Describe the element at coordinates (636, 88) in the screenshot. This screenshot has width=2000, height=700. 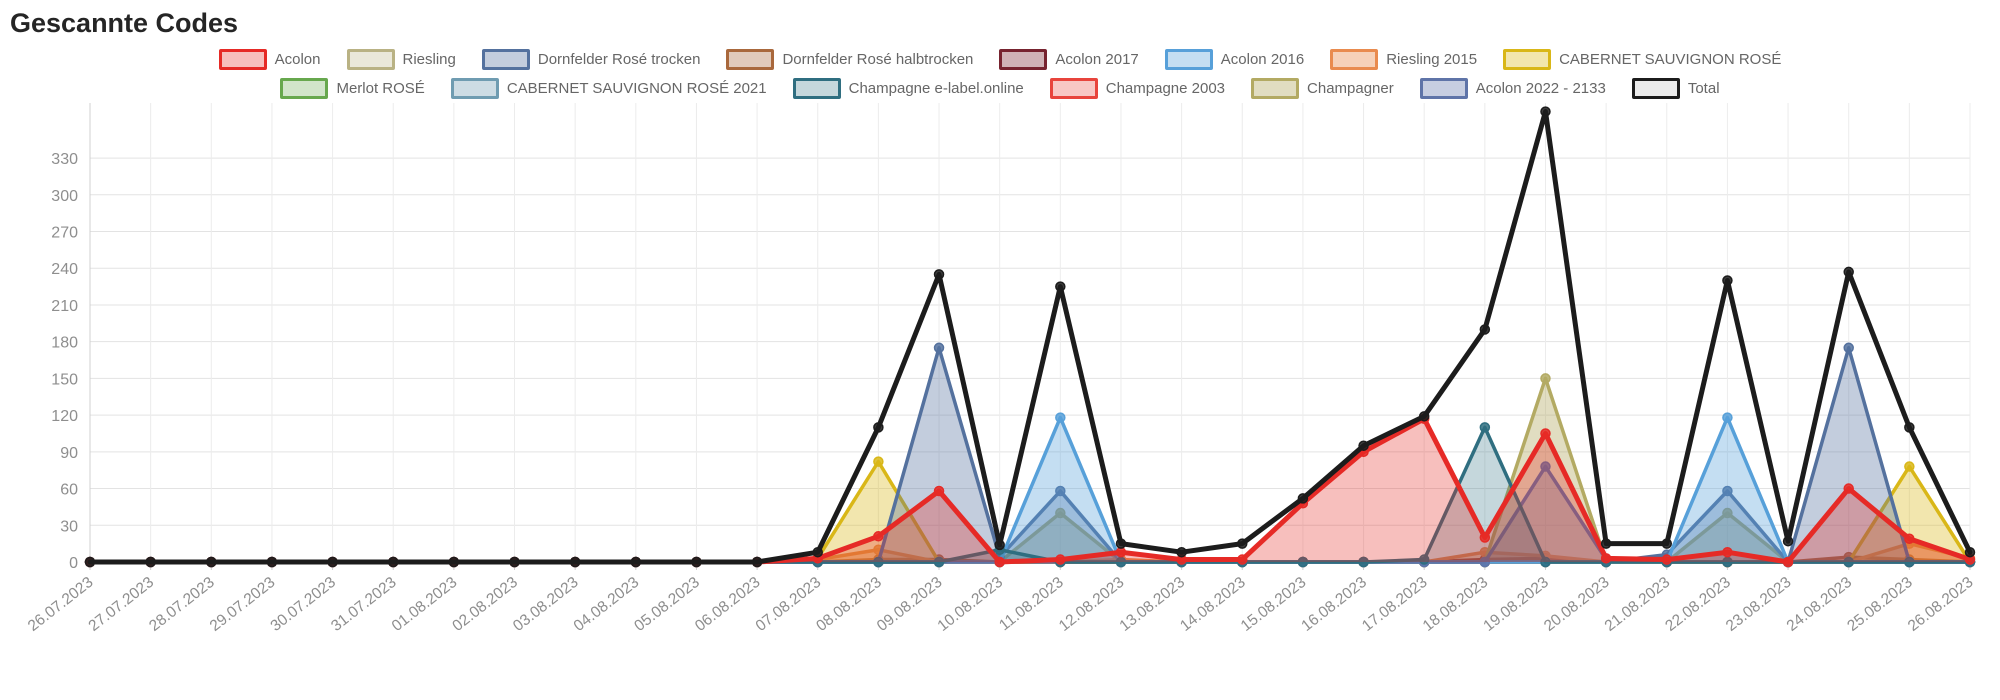
I see `legend-item-label: CABERNET SAUVIGNON ROSÉ 2021` at that location.